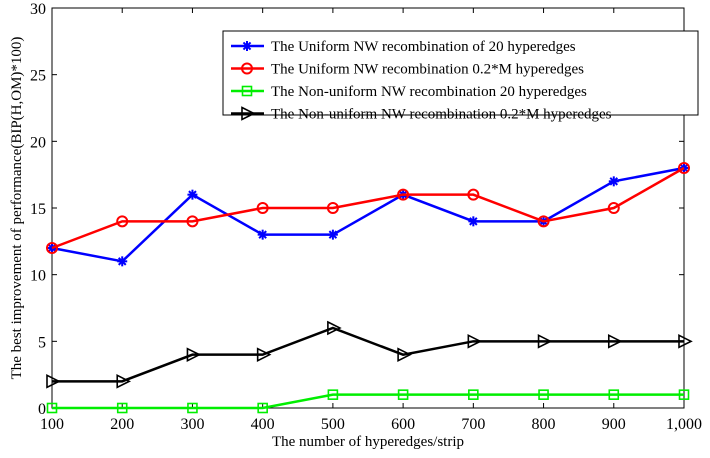 The height and width of the screenshot is (458, 710). Describe the element at coordinates (684, 424) in the screenshot. I see `x-tick-label: 1,000` at that location.